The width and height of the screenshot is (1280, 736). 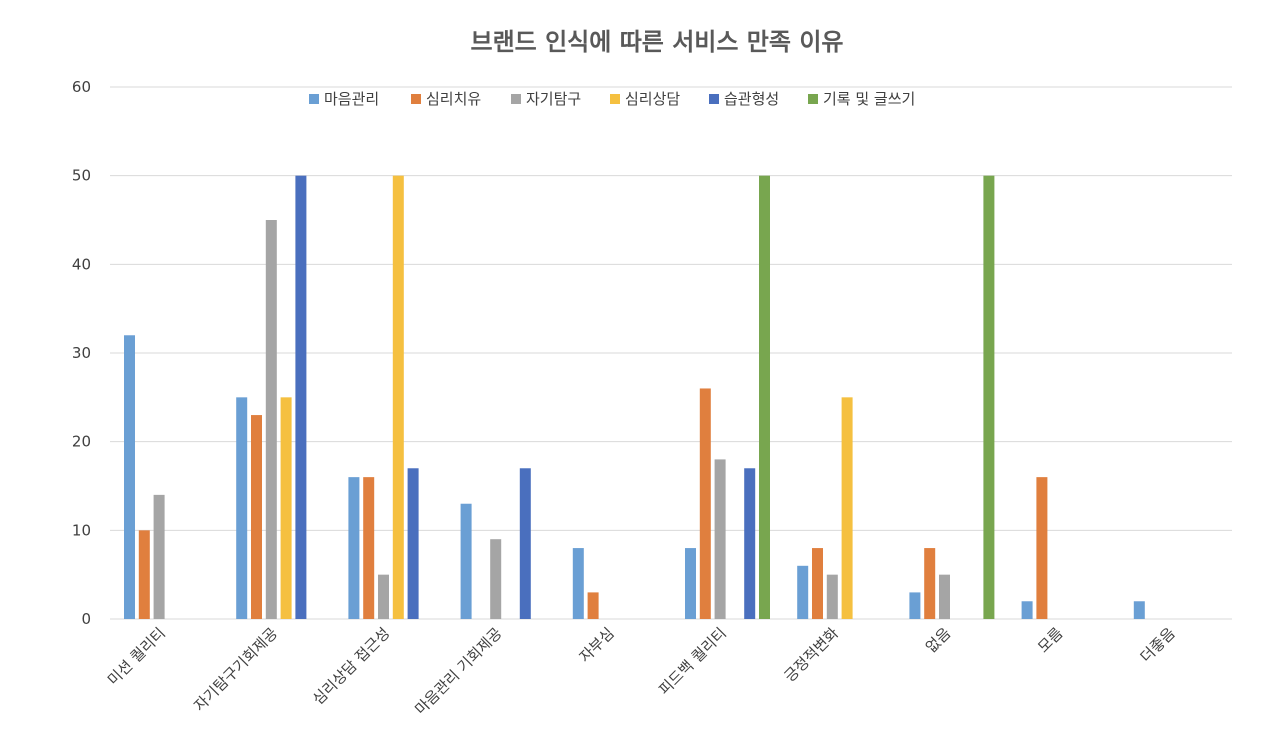 What do you see at coordinates (81, 87) in the screenshot?
I see `y-tick-label: 60` at bounding box center [81, 87].